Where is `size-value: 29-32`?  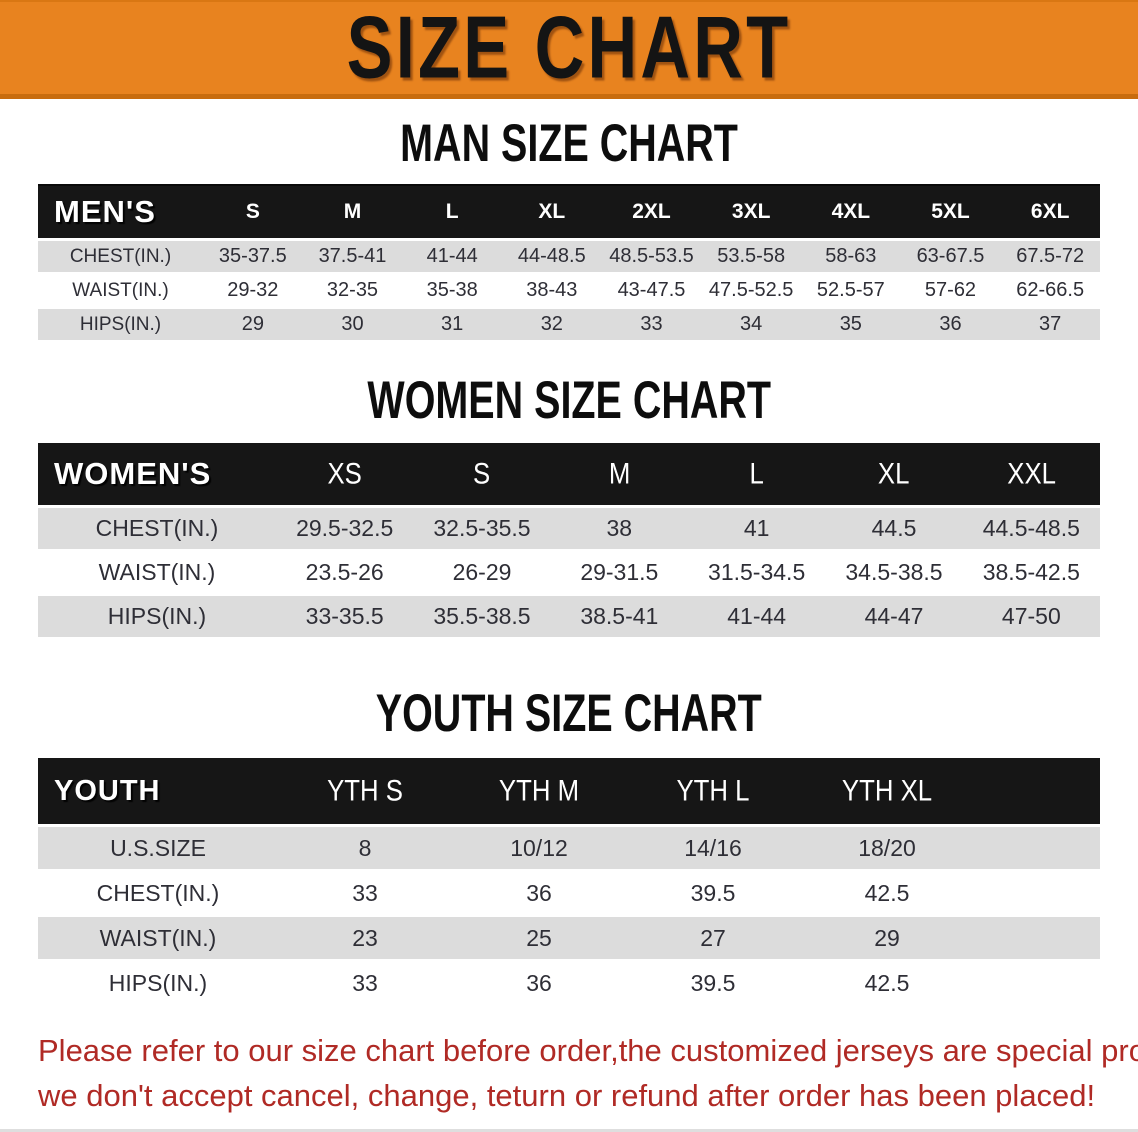 size-value: 29-32 is located at coordinates (253, 290).